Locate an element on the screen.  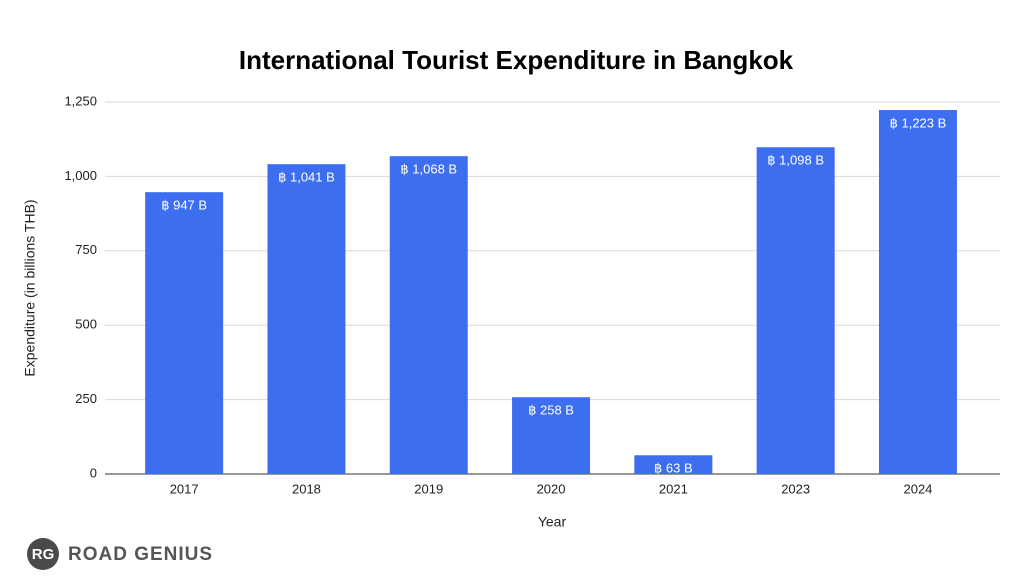
value-label: ฿ 1,098 B is located at coordinates (795, 160).